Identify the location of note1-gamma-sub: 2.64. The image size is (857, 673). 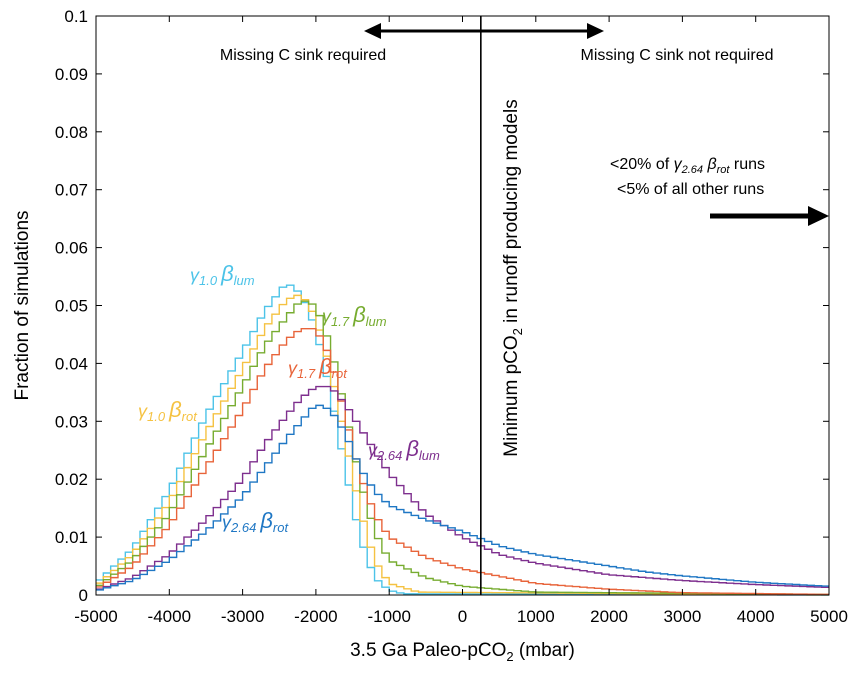
(692, 170).